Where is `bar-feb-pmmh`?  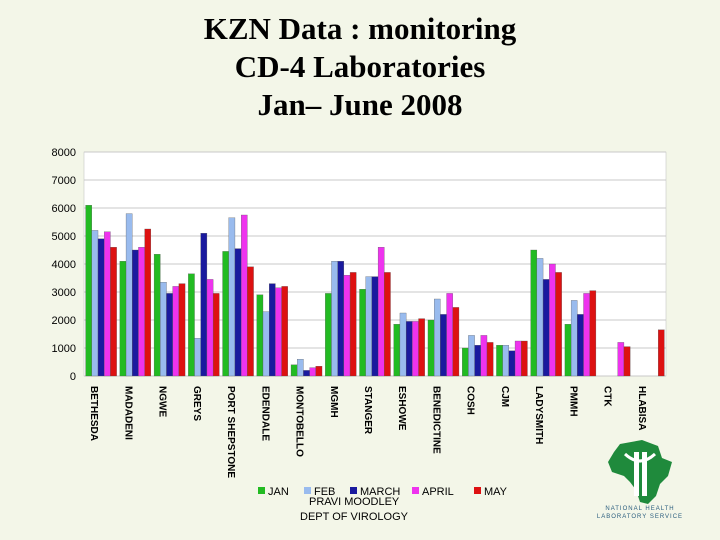
bar-feb-pmmh is located at coordinates (574, 338).